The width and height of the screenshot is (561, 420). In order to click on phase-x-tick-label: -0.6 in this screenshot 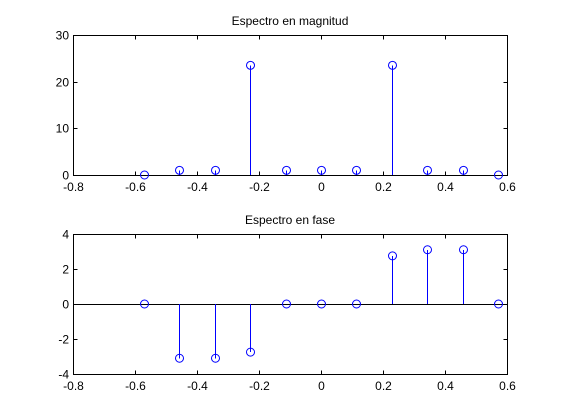, I will do `click(135, 386)`.